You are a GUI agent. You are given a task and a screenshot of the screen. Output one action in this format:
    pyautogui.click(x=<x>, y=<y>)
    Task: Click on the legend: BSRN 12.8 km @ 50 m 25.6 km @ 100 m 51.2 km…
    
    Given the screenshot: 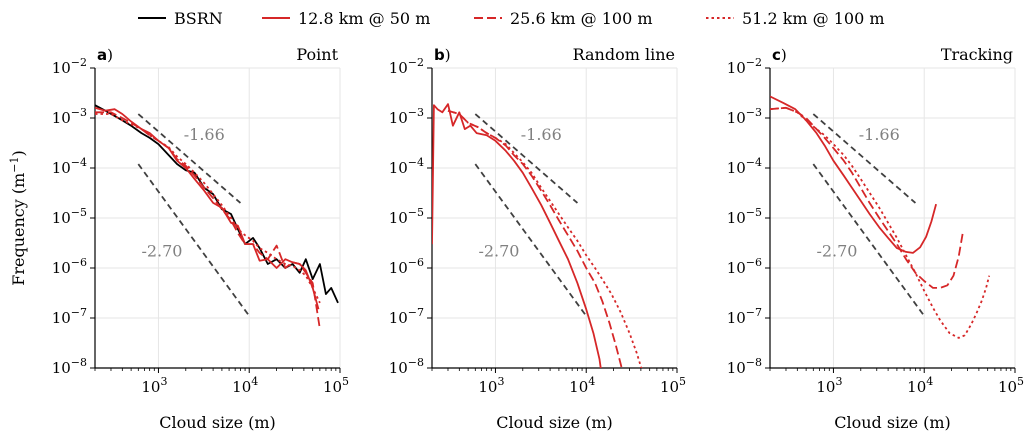 What is the action you would take?
    pyautogui.click(x=511, y=18)
    